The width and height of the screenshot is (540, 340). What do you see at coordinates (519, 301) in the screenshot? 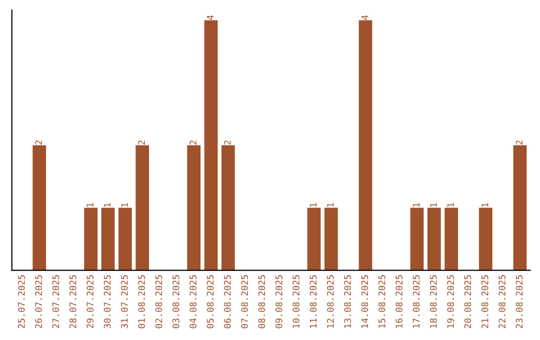
I see `x-tick-label: 23.08.2025` at bounding box center [519, 301].